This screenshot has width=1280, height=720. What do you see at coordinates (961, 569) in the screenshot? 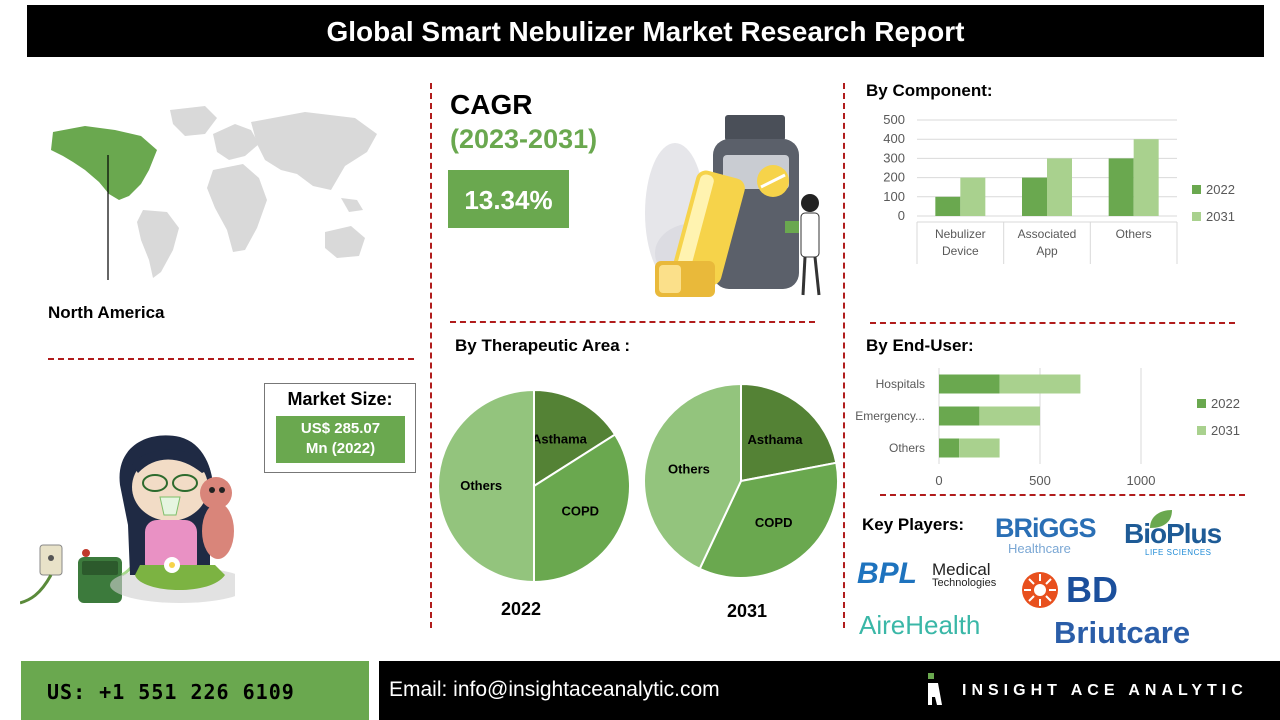
I see `logo-bpl-sub1: Medical` at bounding box center [961, 569].